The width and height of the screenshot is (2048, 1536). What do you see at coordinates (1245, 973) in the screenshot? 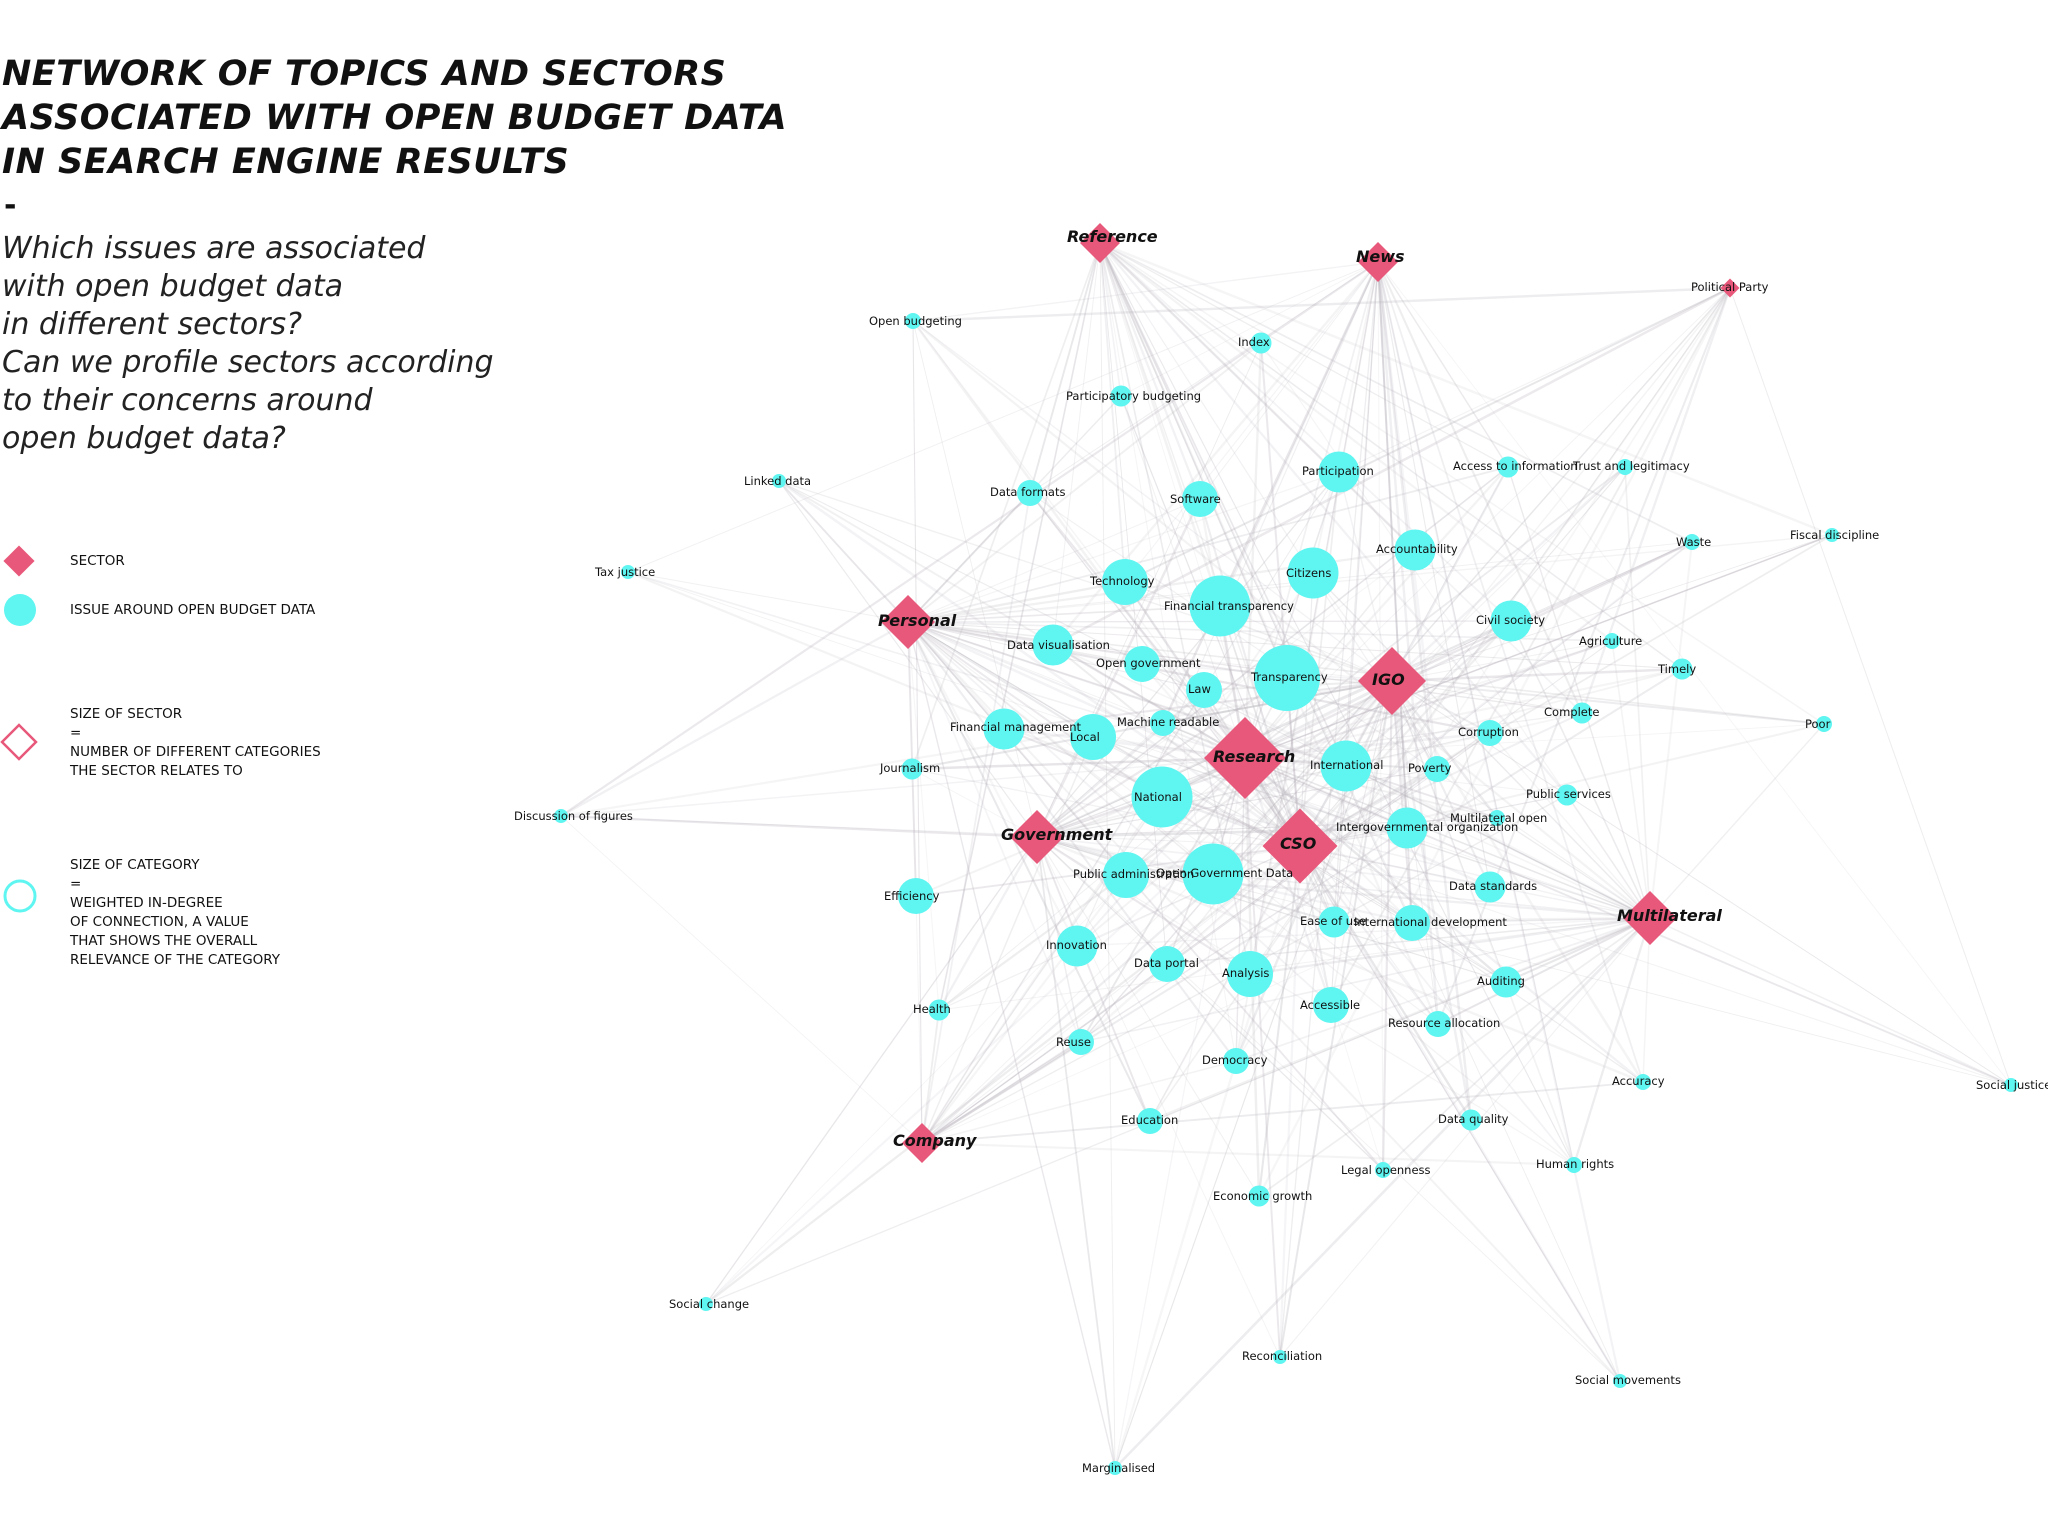
I see `issue-label: Analysis` at bounding box center [1245, 973].